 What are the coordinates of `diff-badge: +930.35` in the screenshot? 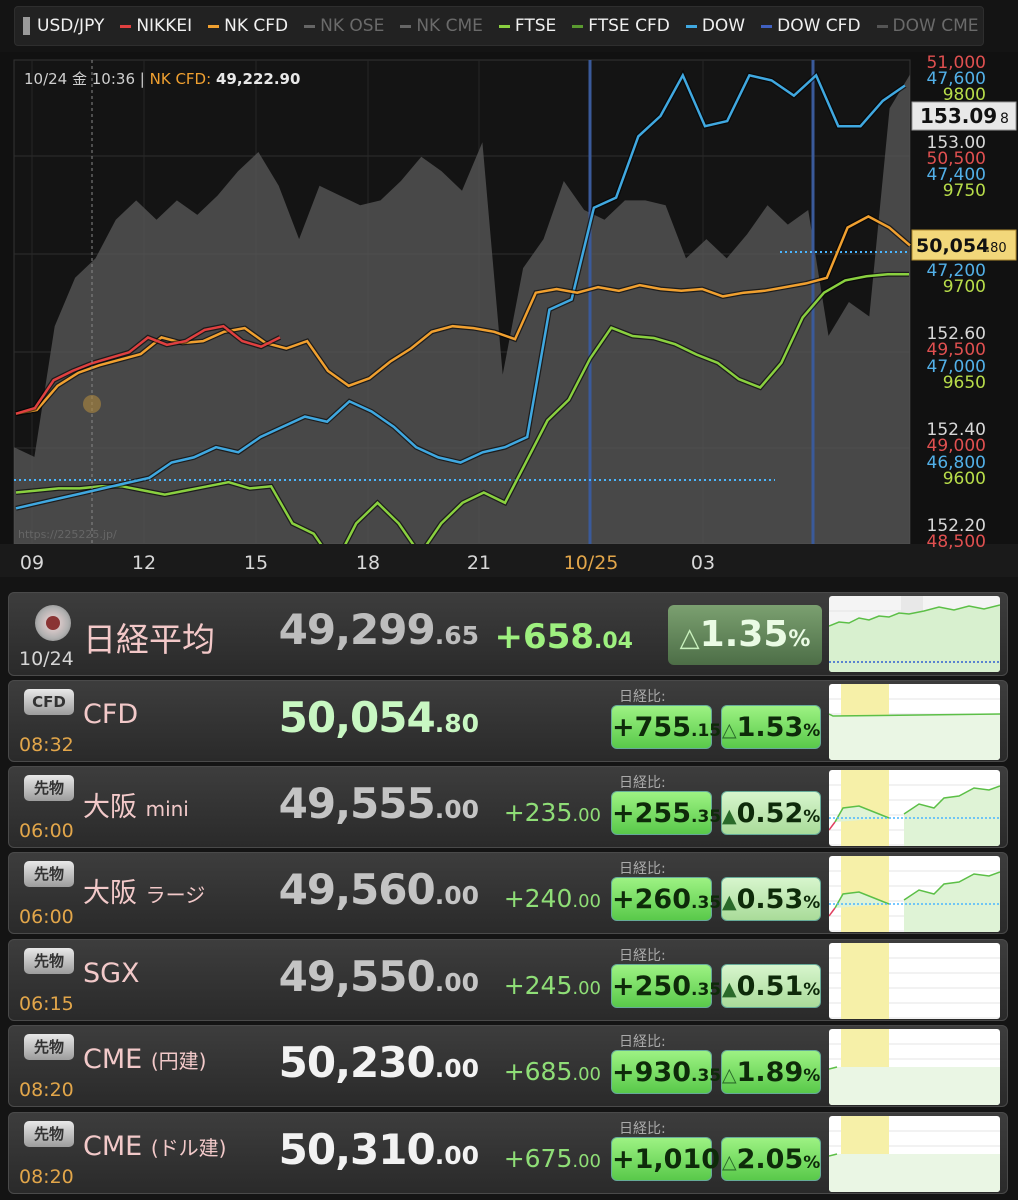 It's located at (666, 1072).